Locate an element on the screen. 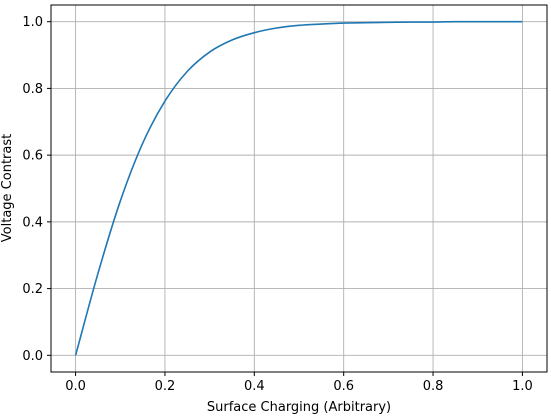 This screenshot has height=419, width=551. x-tick-label: 0.6 is located at coordinates (343, 386).